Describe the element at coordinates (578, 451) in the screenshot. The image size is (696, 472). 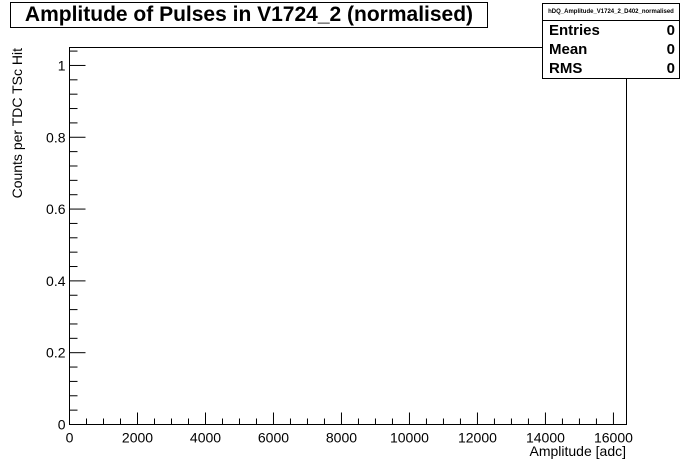
I see `x-axis-title: Amplitude [adc]` at that location.